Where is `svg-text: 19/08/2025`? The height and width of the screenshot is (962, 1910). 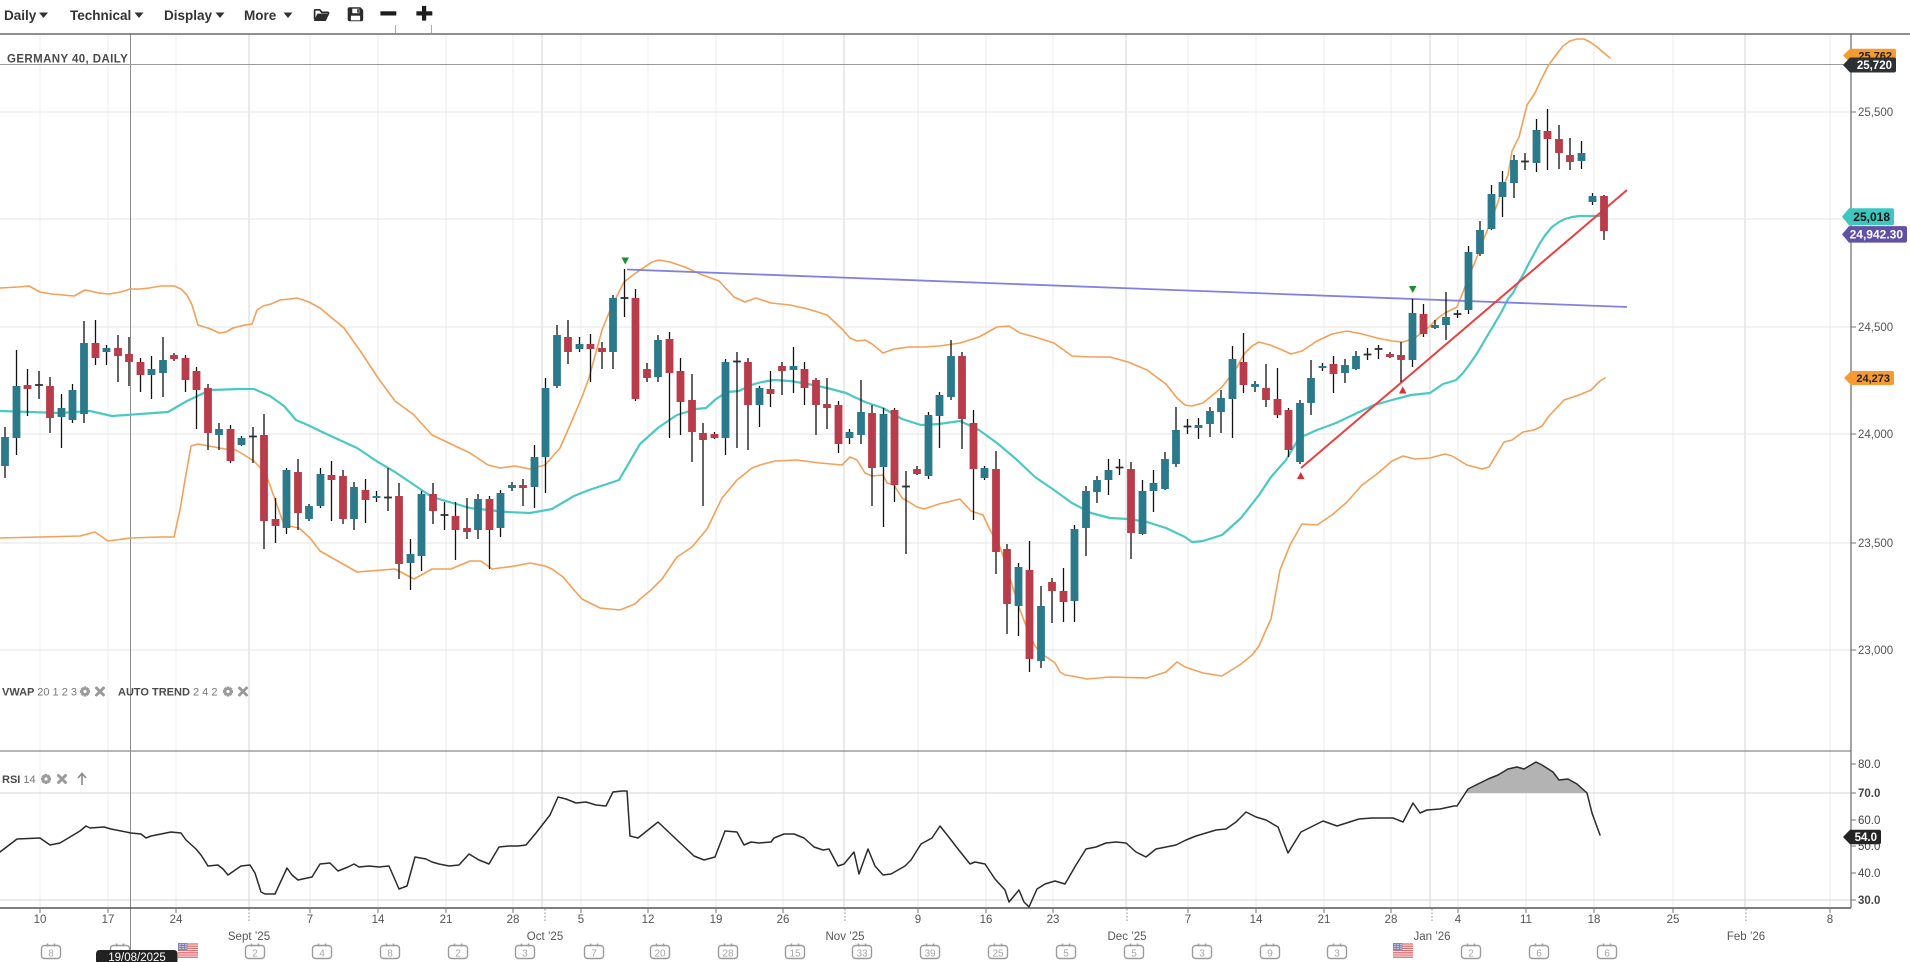 svg-text: 19/08/2025 is located at coordinates (137, 957).